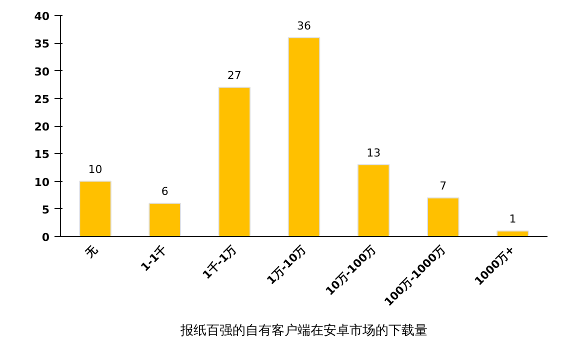 The width and height of the screenshot is (577, 343). Describe the element at coordinates (91, 251) in the screenshot. I see `x-tick-label: 无` at that location.